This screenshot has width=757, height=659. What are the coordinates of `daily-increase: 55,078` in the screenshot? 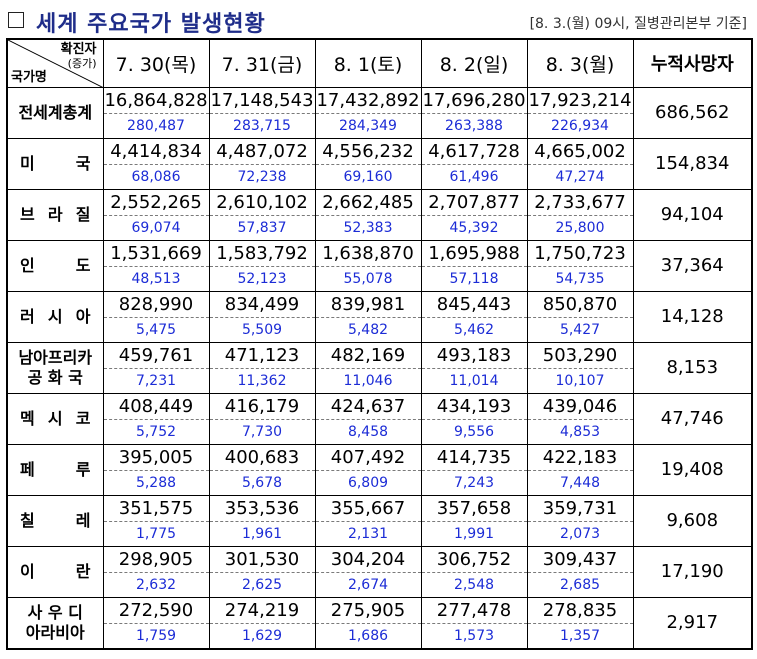 It's located at (368, 278).